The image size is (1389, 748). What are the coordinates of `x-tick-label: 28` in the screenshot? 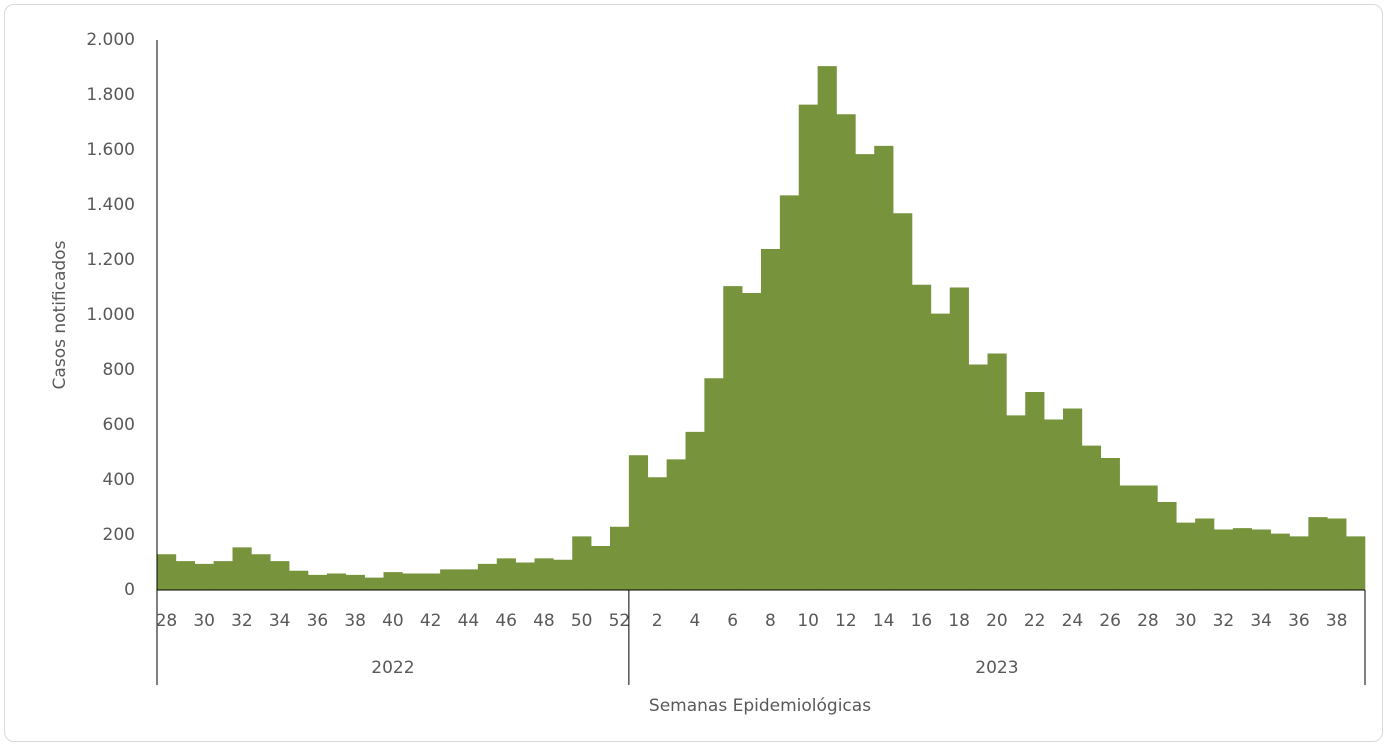 It's located at (167, 621).